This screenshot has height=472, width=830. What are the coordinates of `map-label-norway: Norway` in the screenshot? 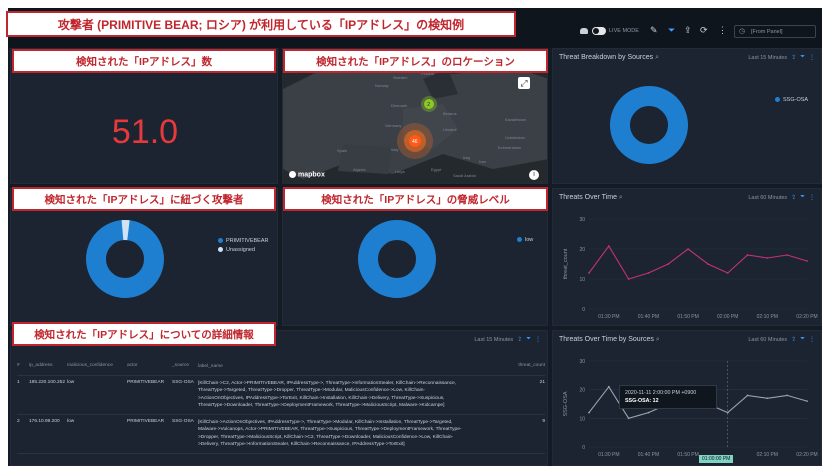 It's located at (382, 85).